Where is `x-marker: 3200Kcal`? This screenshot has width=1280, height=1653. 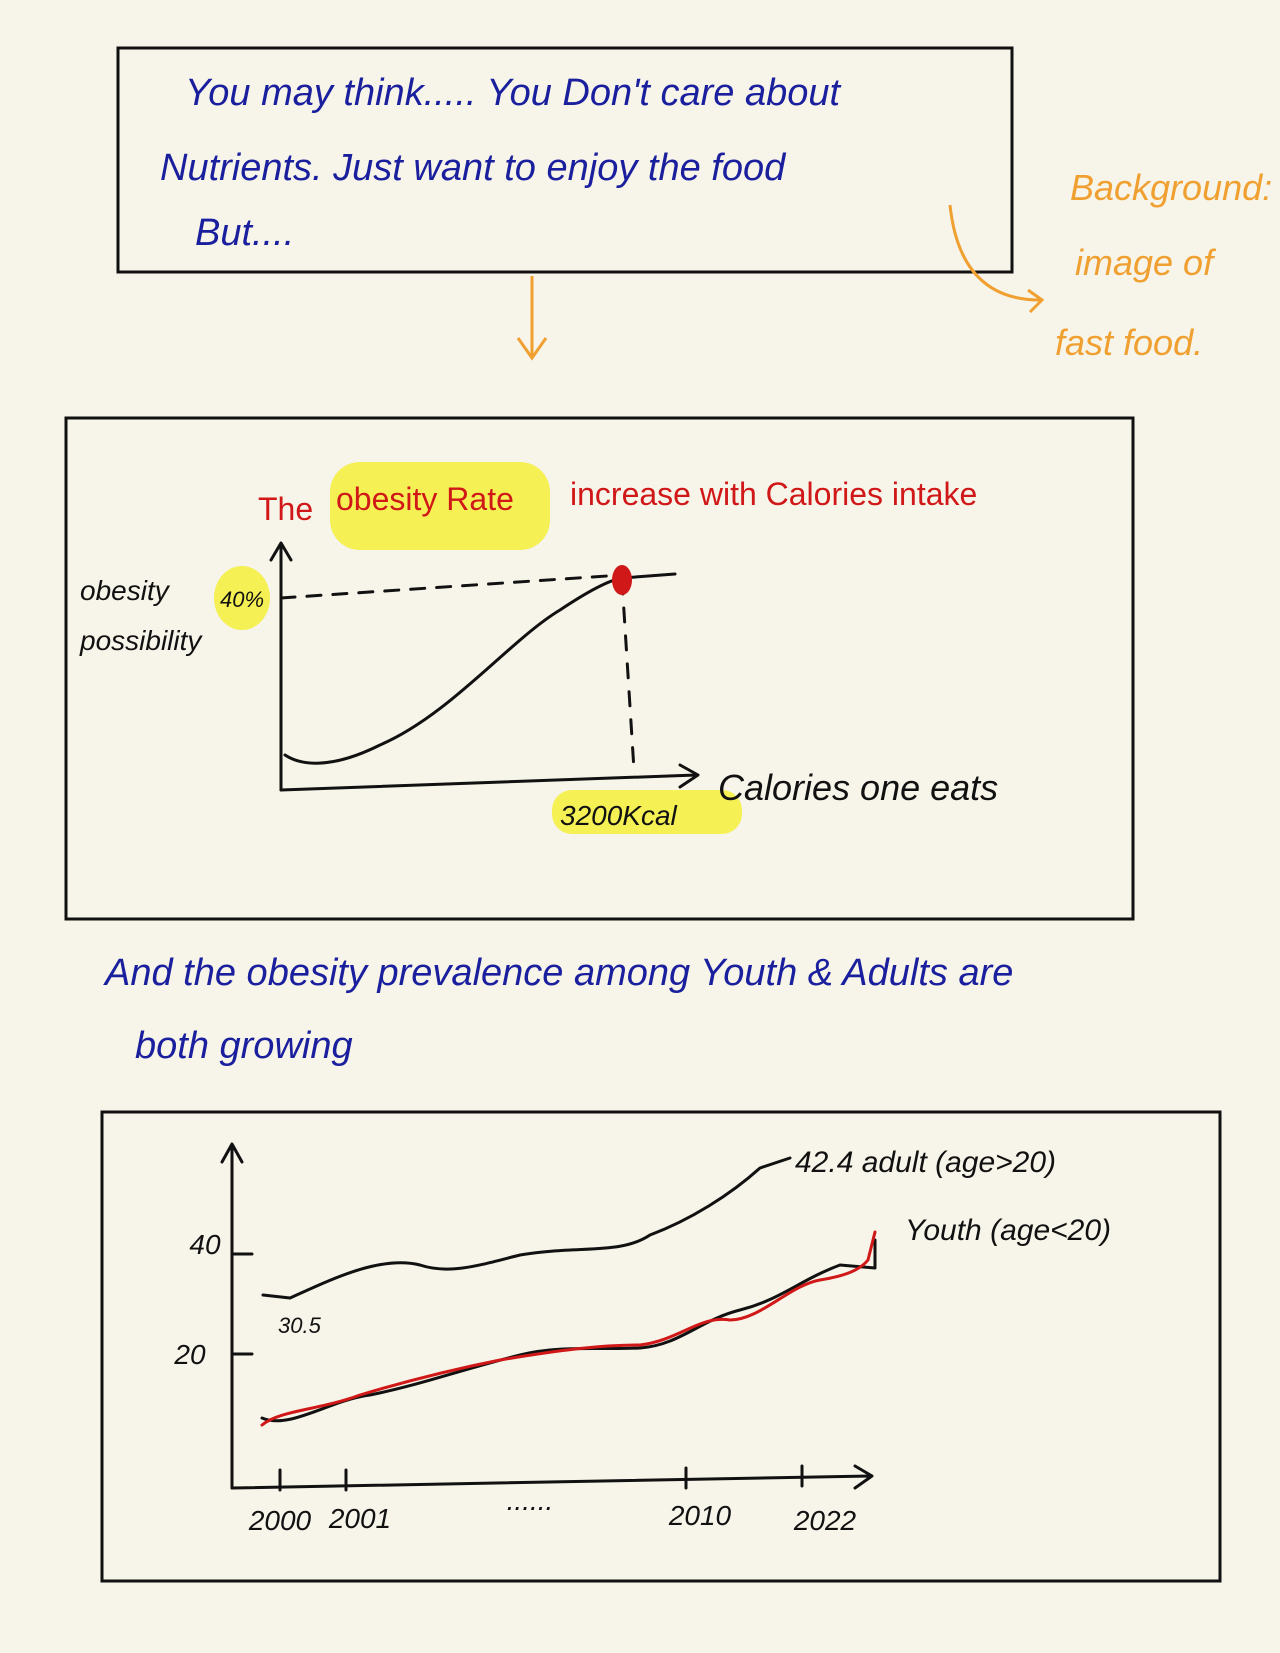
x-marker: 3200Kcal is located at coordinates (619, 815).